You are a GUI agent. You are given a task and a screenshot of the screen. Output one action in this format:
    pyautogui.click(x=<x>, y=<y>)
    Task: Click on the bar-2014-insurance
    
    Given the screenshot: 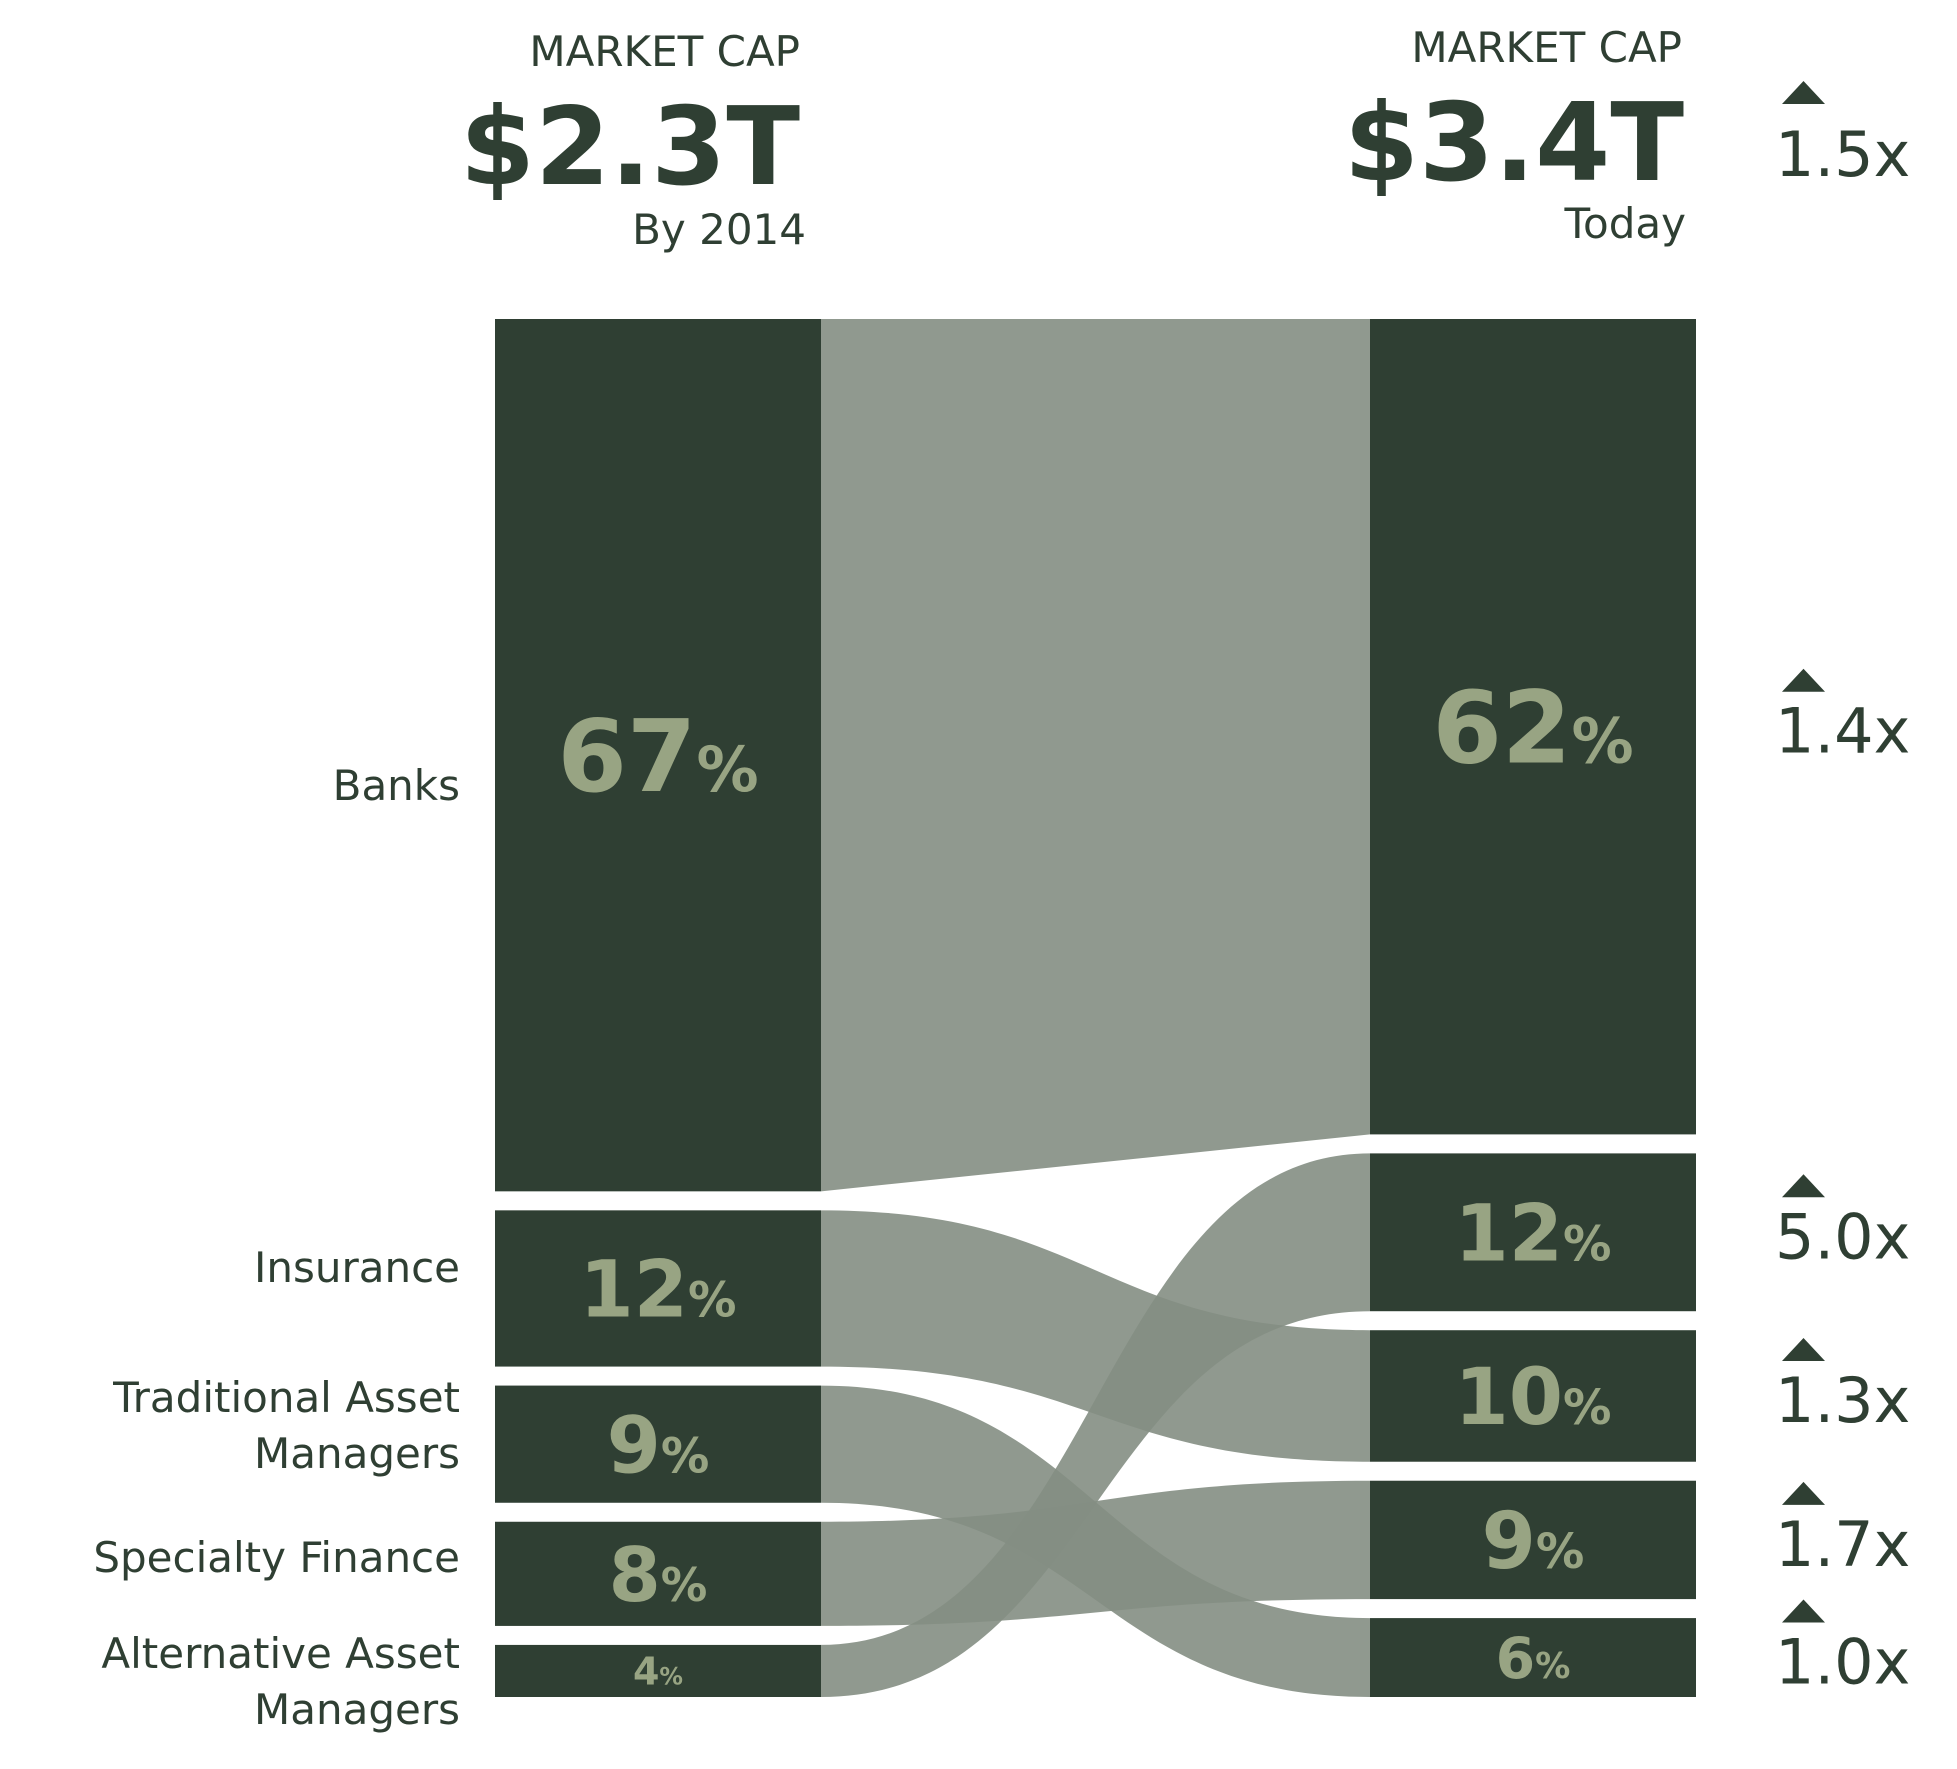 What is the action you would take?
    pyautogui.click(x=658, y=1288)
    